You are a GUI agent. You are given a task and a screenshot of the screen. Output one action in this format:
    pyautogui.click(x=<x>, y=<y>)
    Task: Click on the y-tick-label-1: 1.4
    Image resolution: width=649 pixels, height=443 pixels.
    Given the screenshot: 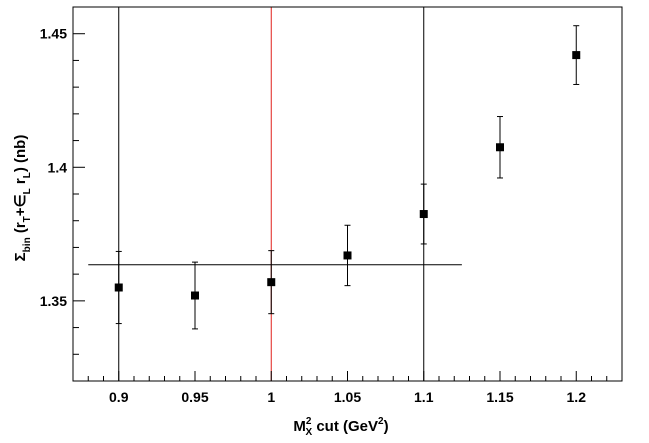 What is the action you would take?
    pyautogui.click(x=58, y=167)
    